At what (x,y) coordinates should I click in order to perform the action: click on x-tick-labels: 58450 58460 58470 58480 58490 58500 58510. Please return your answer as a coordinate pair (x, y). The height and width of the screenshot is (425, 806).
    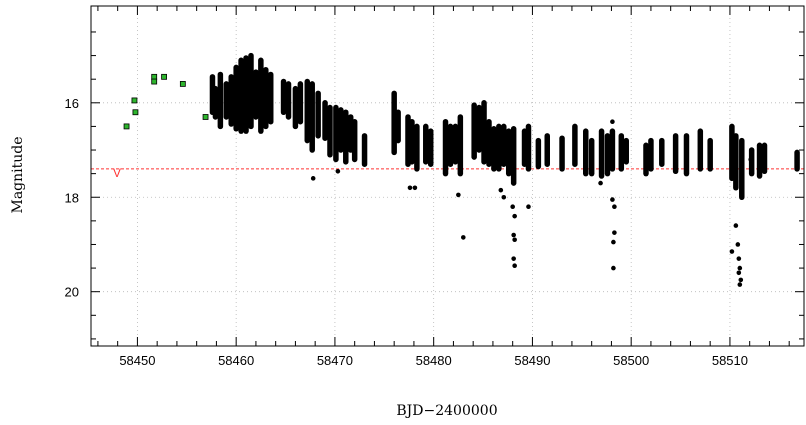
    Looking at the image, I should click on (433, 360).